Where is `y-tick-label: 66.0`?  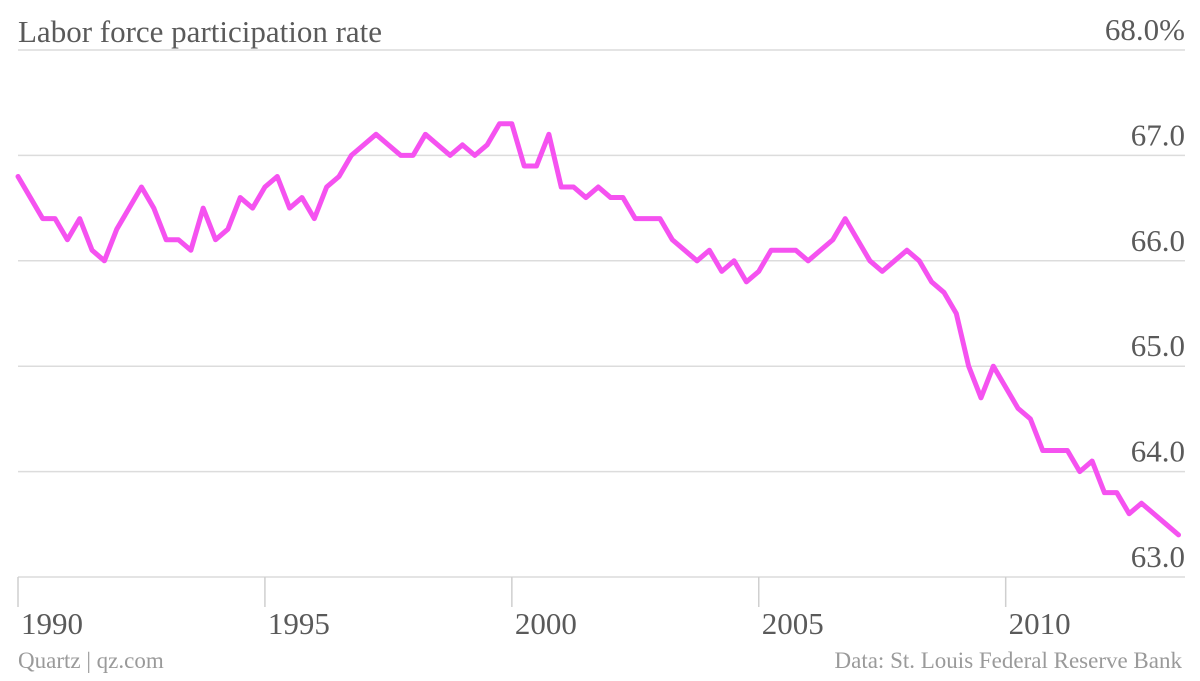 y-tick-label: 66.0 is located at coordinates (1158, 240).